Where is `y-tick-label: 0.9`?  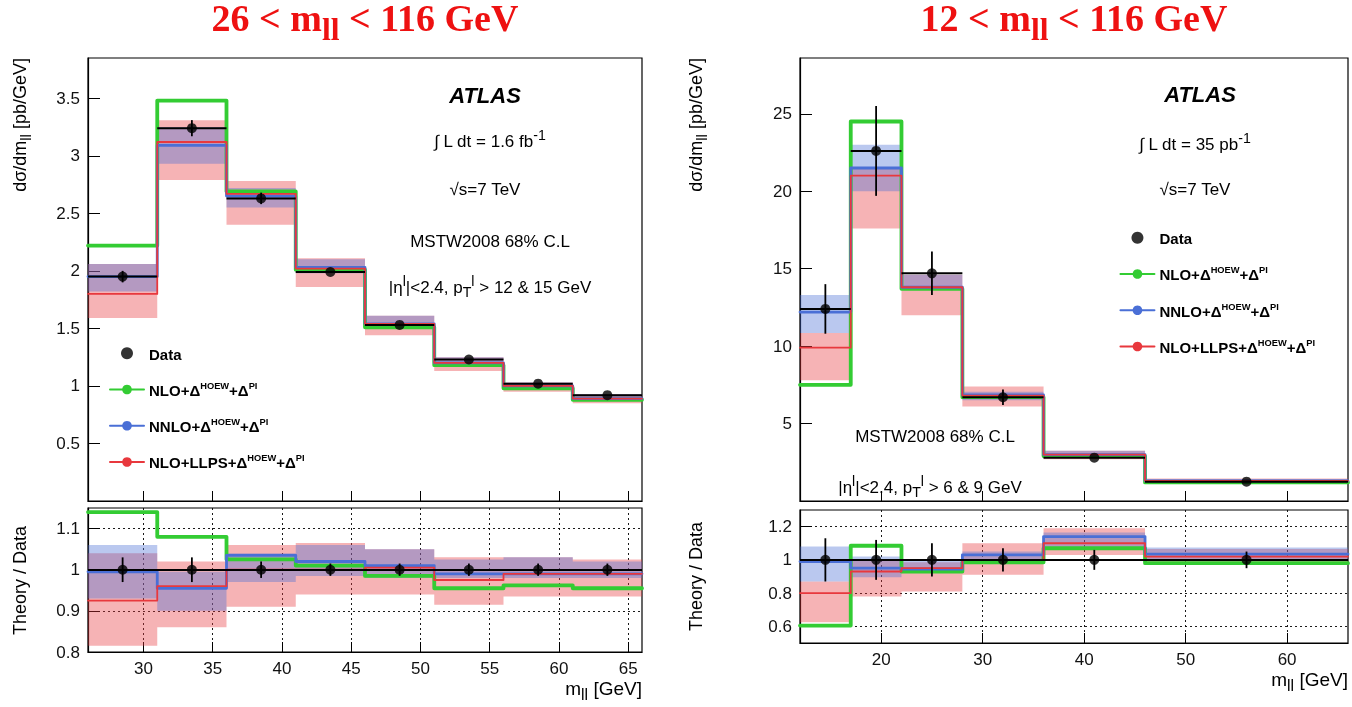 y-tick-label: 0.9 is located at coordinates (68, 611).